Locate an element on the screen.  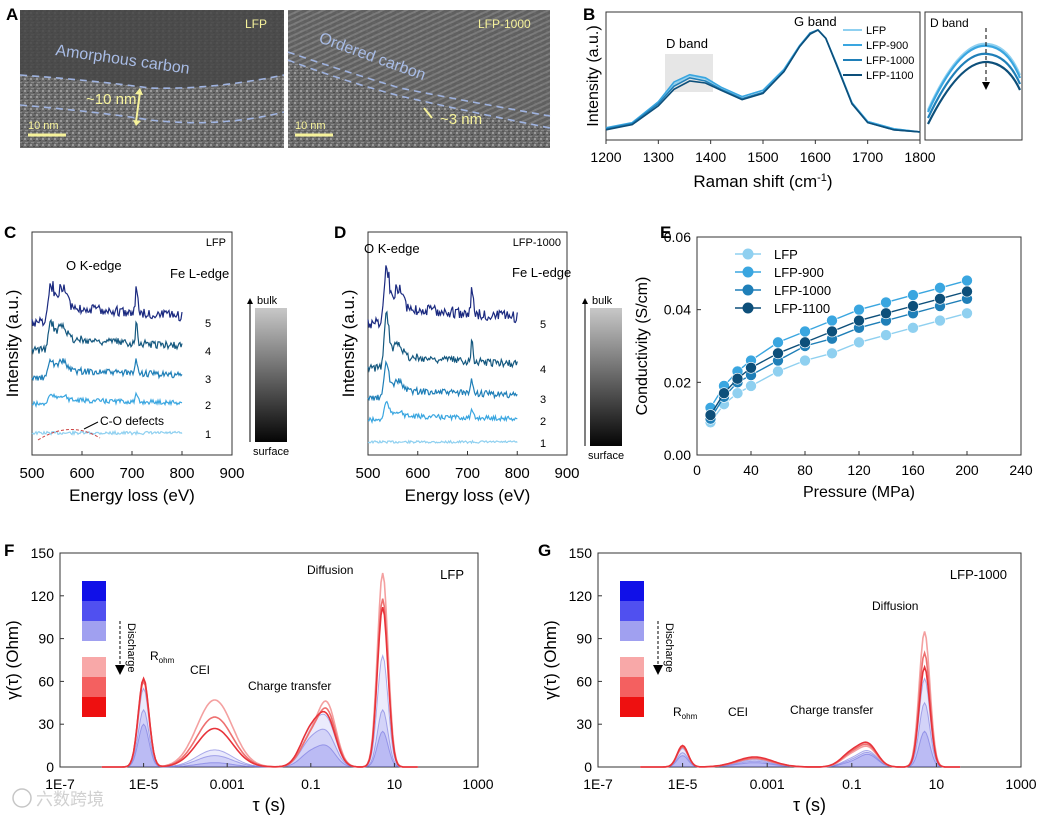
legend-marker is located at coordinates (748, 308).